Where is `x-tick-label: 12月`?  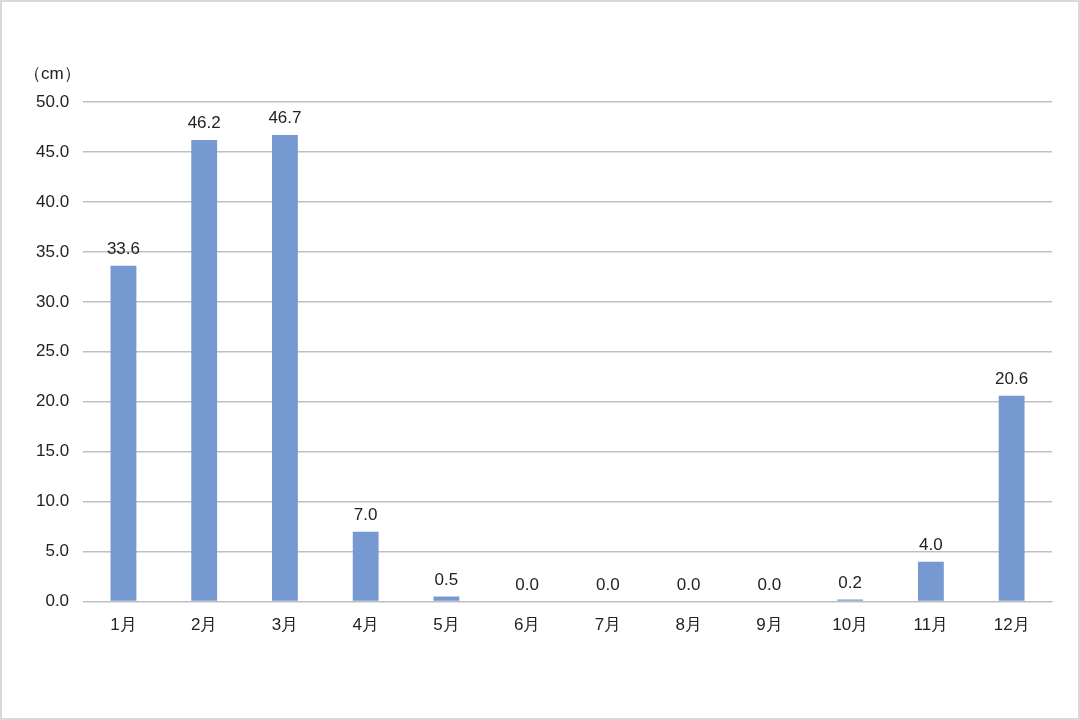
x-tick-label: 12月 is located at coordinates (1011, 625).